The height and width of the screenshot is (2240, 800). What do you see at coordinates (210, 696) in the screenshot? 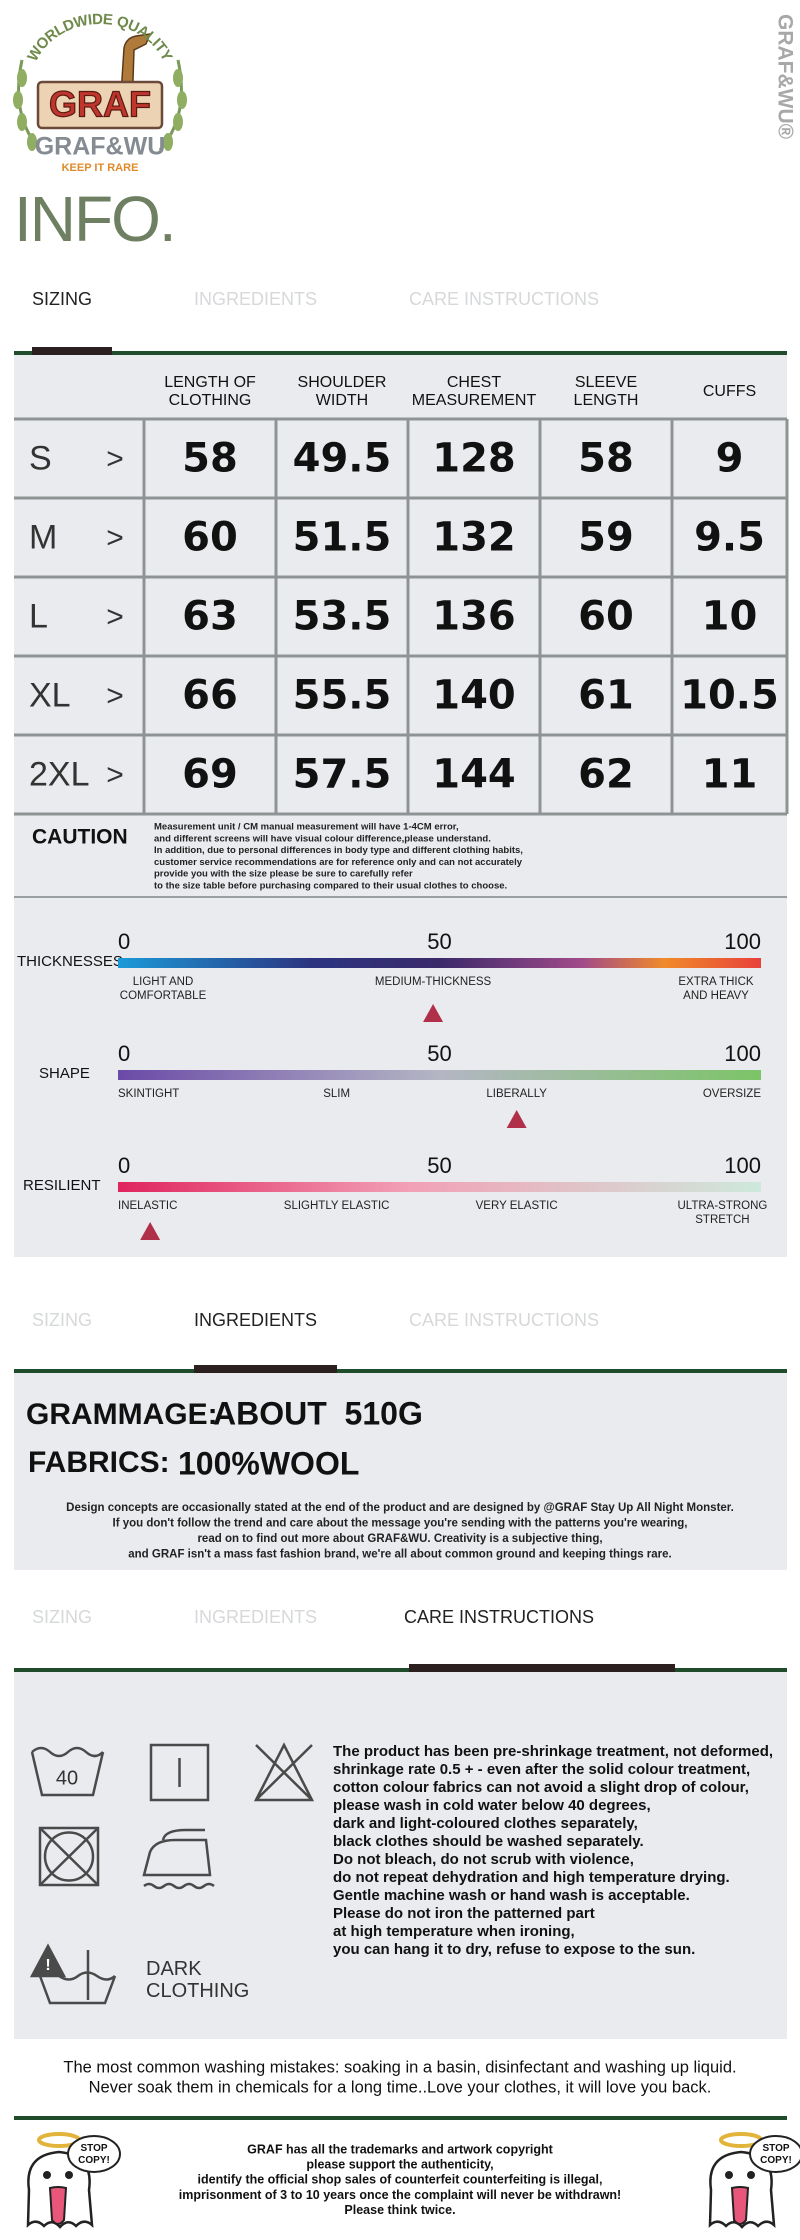
I see `cell-value: 66` at bounding box center [210, 696].